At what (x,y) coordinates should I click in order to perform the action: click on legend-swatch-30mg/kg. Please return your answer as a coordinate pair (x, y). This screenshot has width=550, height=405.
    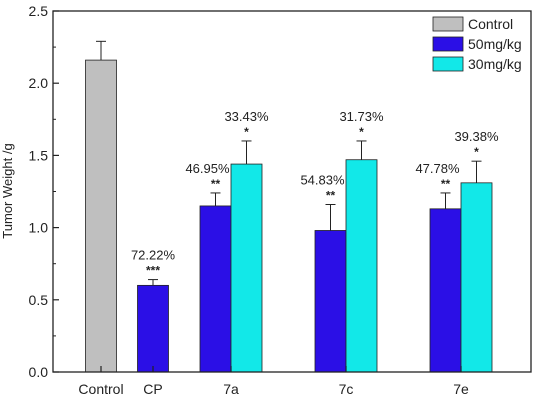
    Looking at the image, I should click on (448, 64).